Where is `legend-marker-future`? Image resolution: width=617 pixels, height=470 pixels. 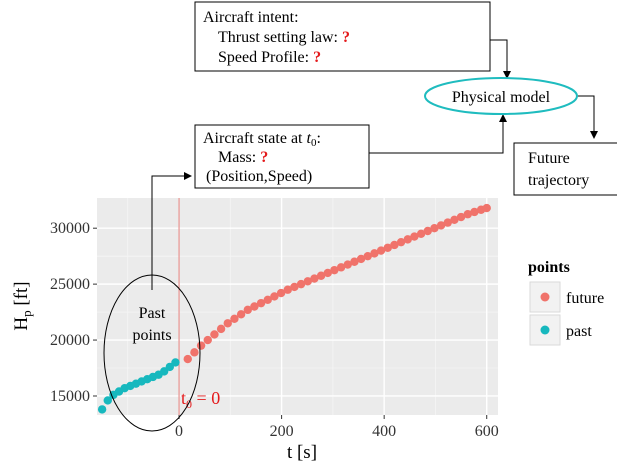 legend-marker-future is located at coordinates (545, 297).